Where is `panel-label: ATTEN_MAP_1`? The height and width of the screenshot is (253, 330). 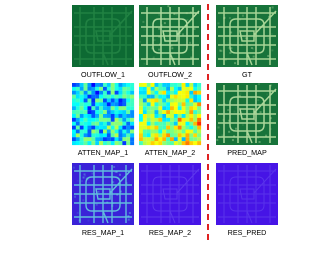
panel-label: ATTEN_MAP_1 is located at coordinates (103, 152).